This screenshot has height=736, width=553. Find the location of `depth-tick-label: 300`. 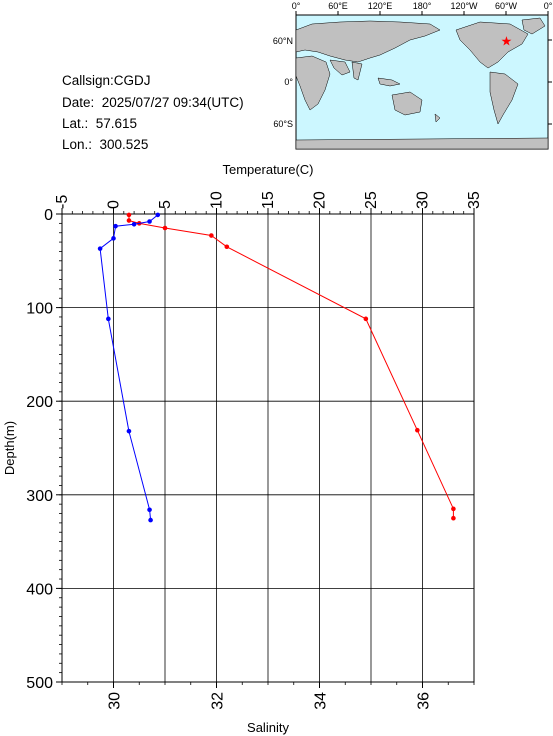

depth-tick-label: 300 is located at coordinates (39, 496).